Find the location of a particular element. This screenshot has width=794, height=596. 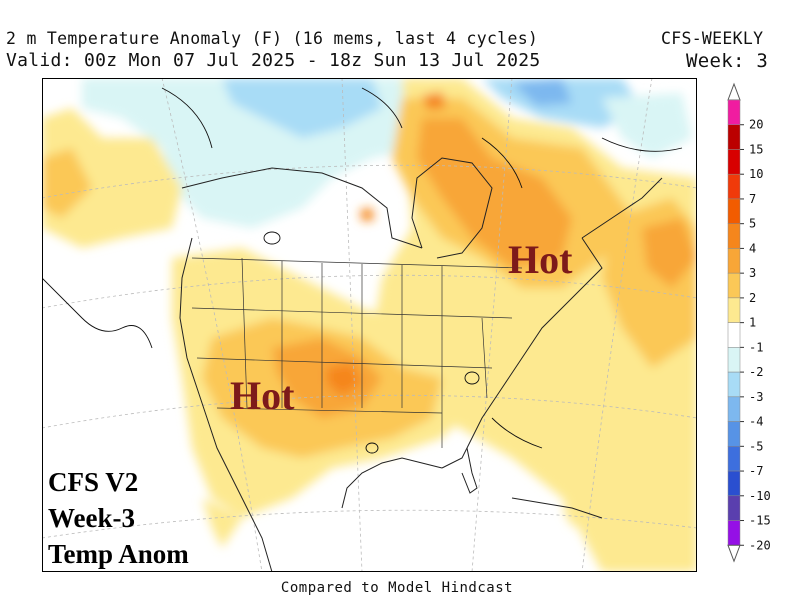

legend-tick-label: -1 is located at coordinates (756, 347).